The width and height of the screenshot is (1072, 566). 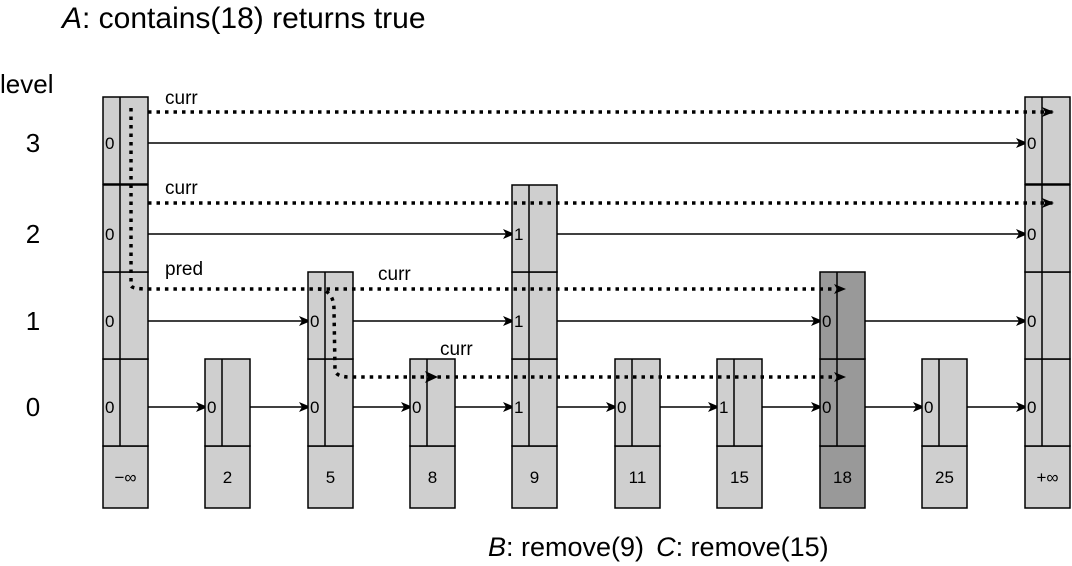 I want to click on node-key-label: 2, so click(x=227, y=477).